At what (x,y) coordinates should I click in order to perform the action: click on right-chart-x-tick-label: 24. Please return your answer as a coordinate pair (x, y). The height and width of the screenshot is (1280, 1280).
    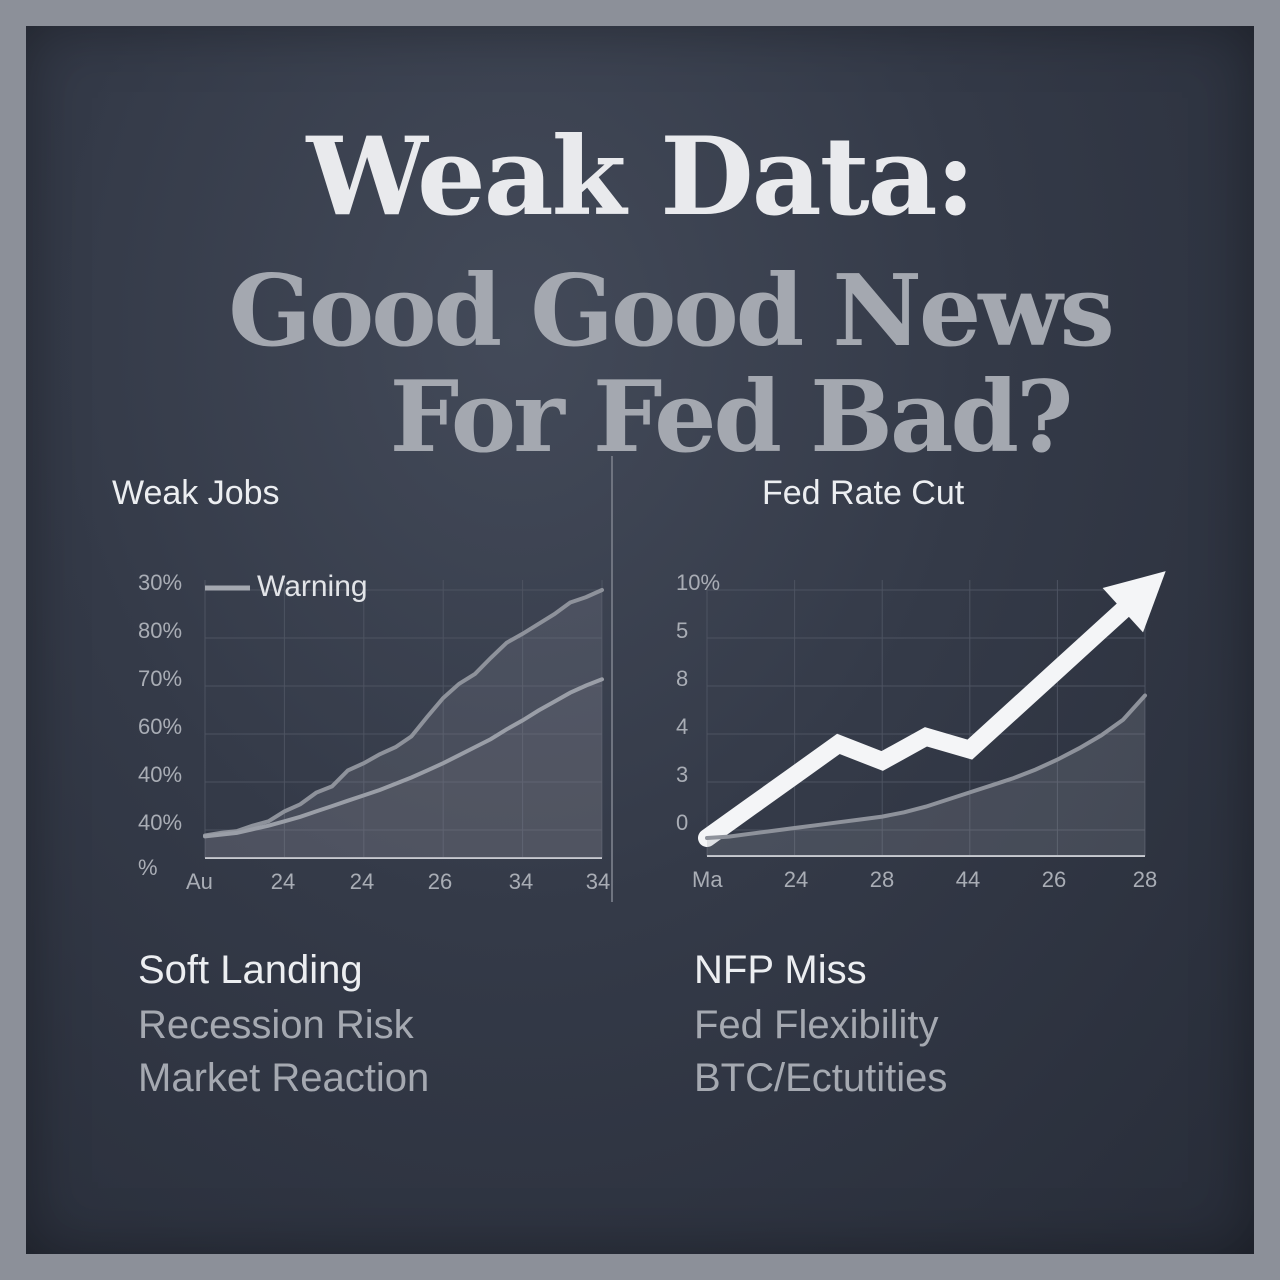
    Looking at the image, I should click on (796, 879).